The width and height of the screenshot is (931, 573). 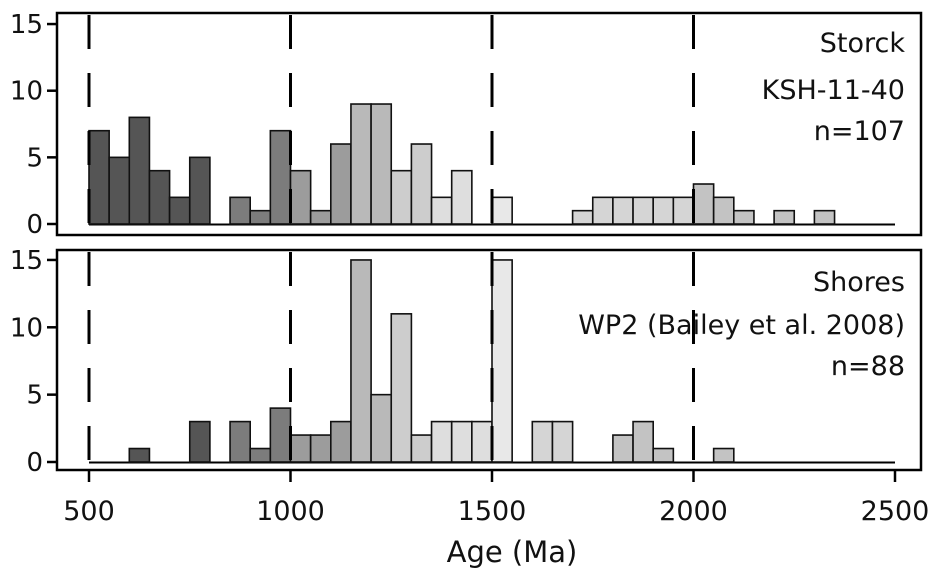 What do you see at coordinates (290, 511) in the screenshot?
I see `x-tick-label: 1000` at bounding box center [290, 511].